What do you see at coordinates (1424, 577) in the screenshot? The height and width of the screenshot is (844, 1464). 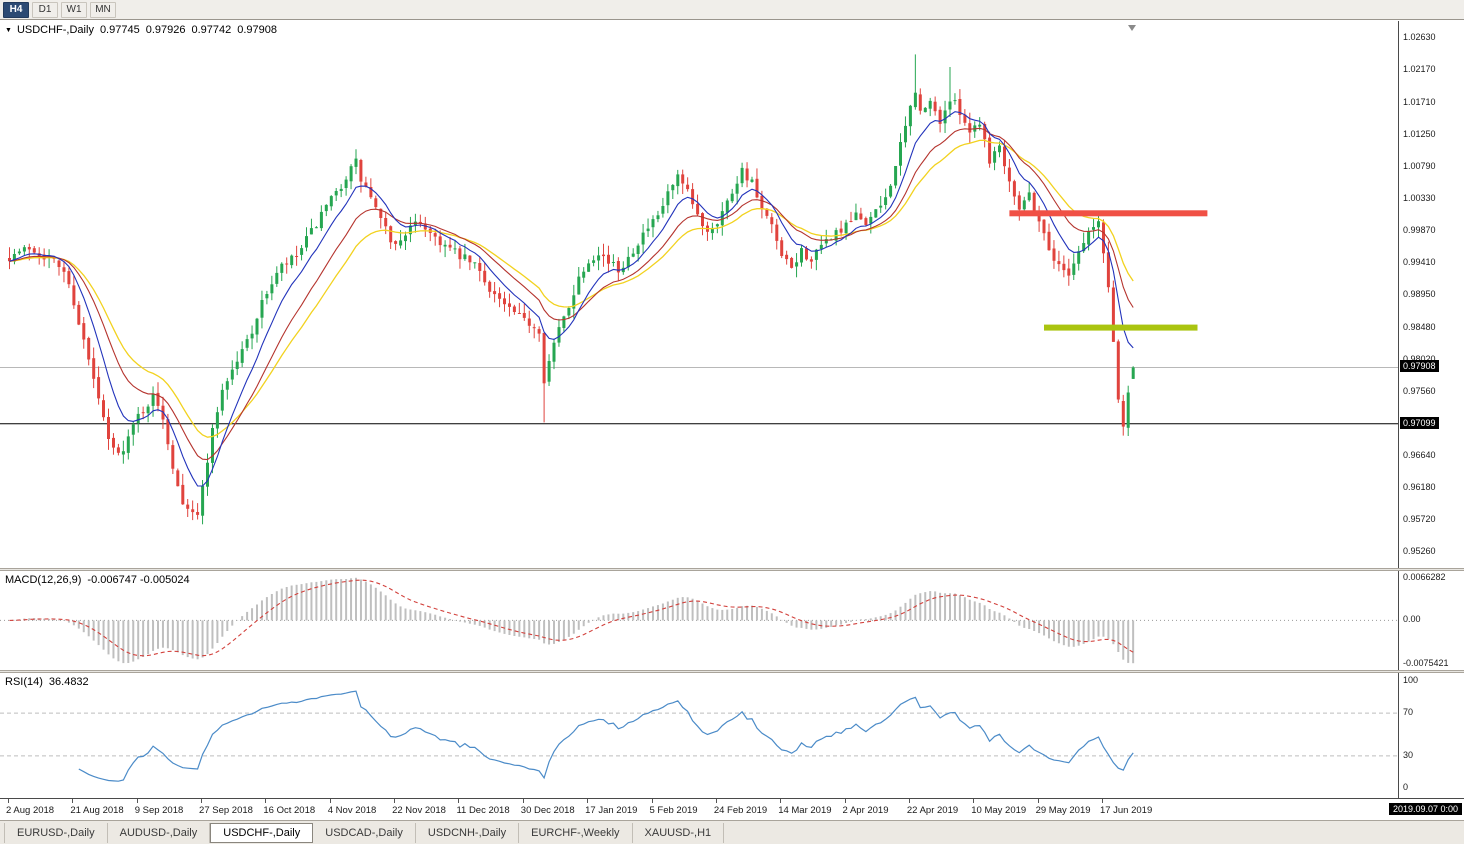 I see `macd-scale-top-label: 0.0066282` at bounding box center [1424, 577].